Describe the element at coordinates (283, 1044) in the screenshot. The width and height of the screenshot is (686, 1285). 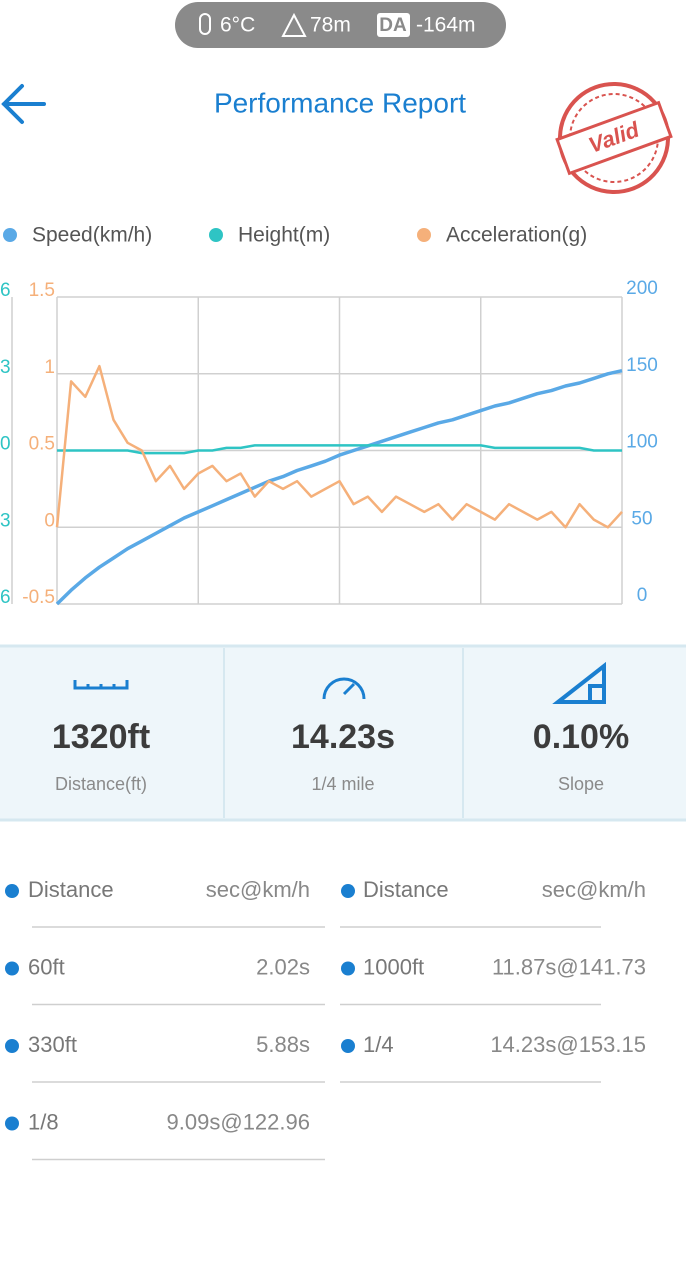
I see `row-value: 5.88s` at that location.